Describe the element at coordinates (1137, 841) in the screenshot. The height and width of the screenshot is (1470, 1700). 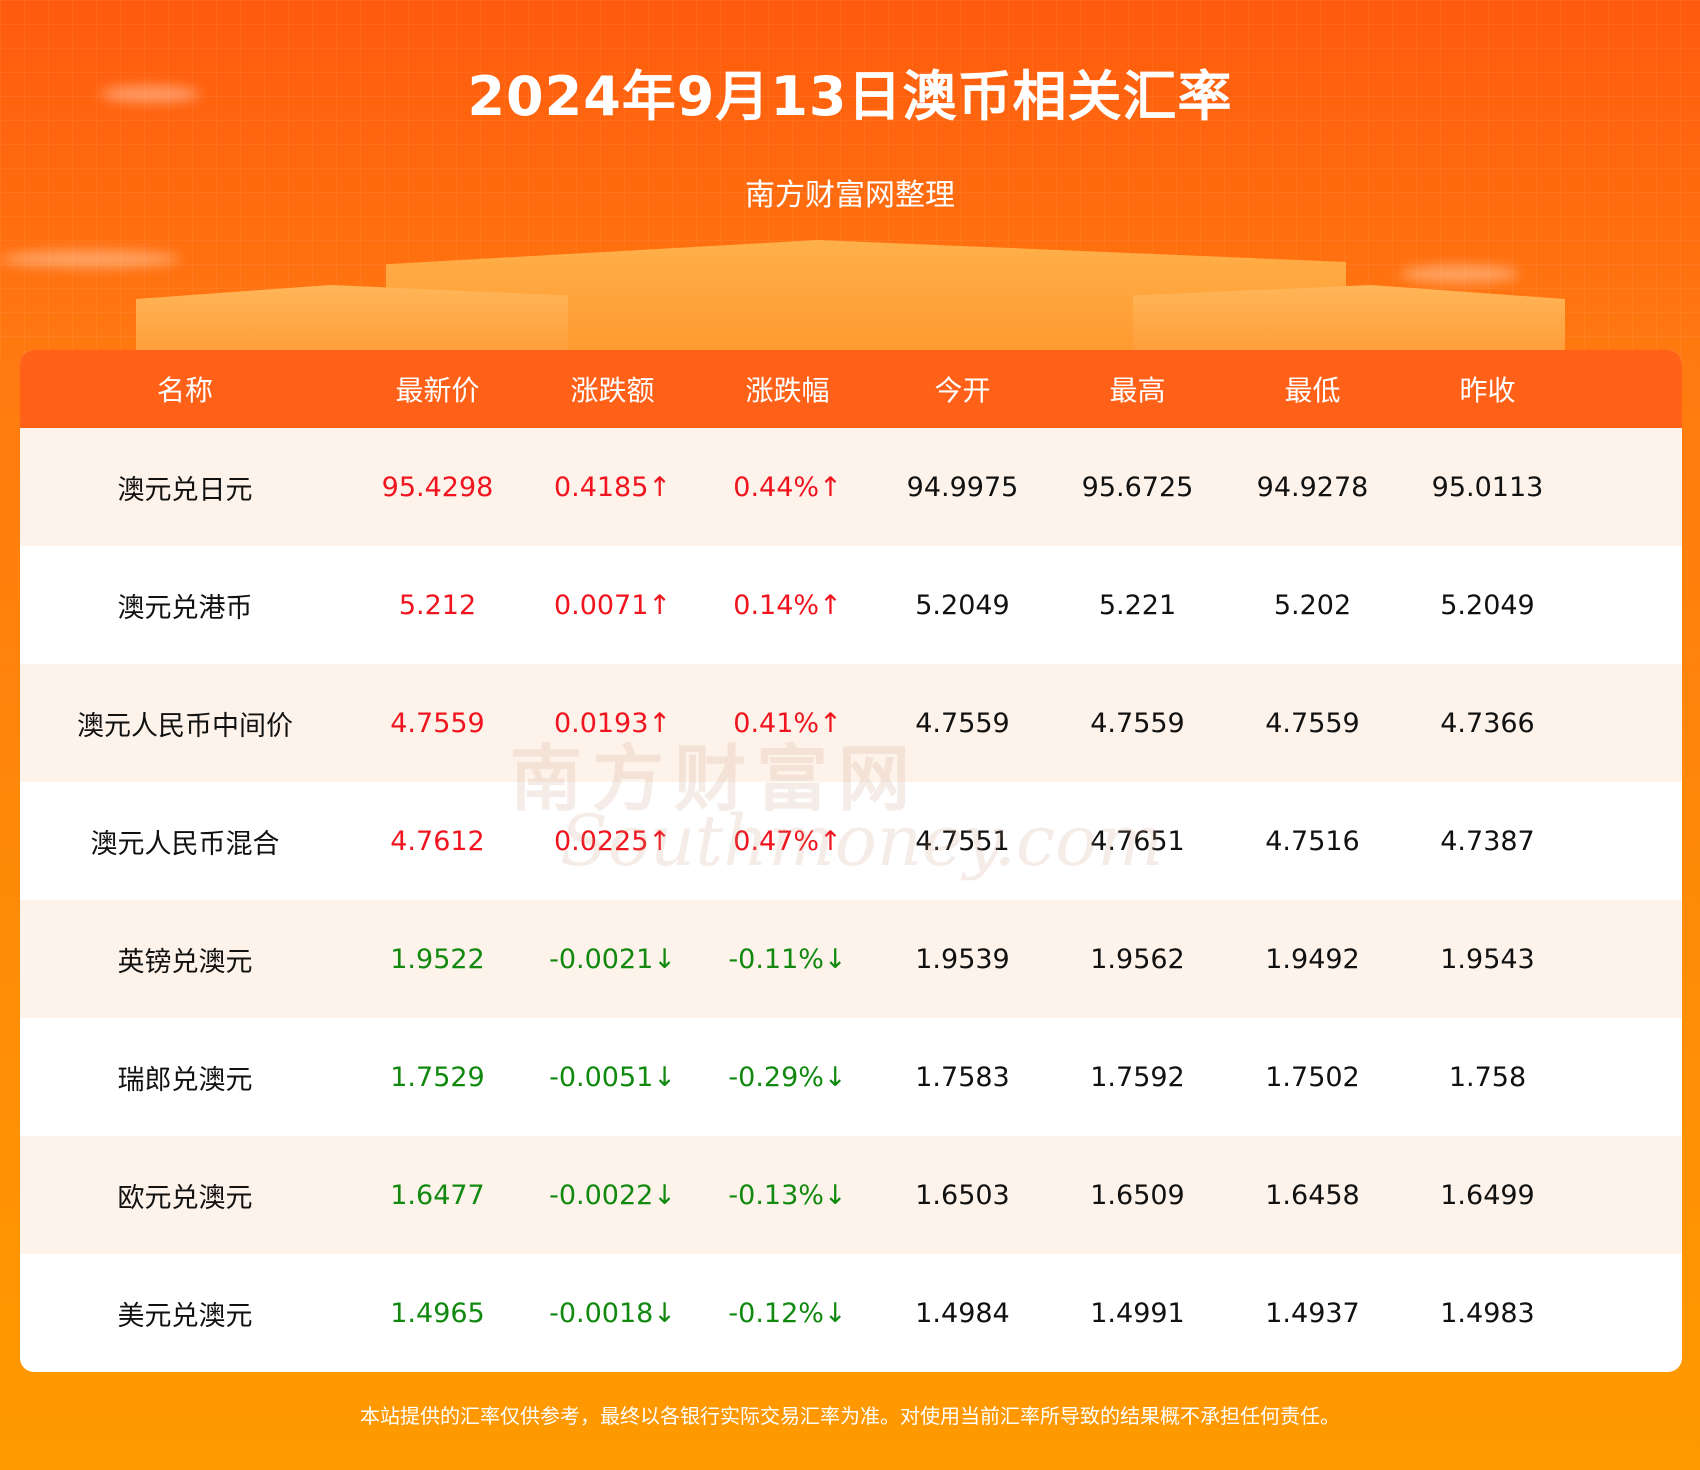
I see `cell-high: 4.7651` at that location.